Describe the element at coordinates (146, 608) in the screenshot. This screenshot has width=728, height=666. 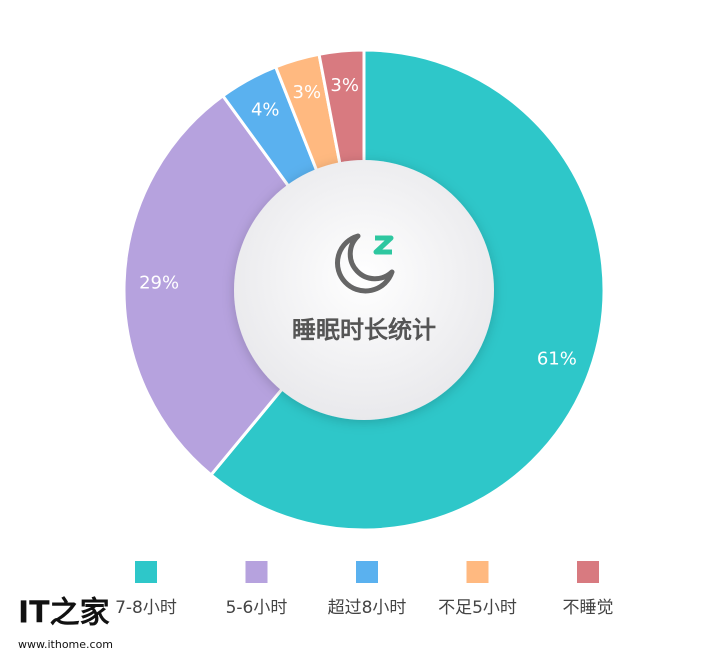
I see `legend-label: 7-8小时` at that location.